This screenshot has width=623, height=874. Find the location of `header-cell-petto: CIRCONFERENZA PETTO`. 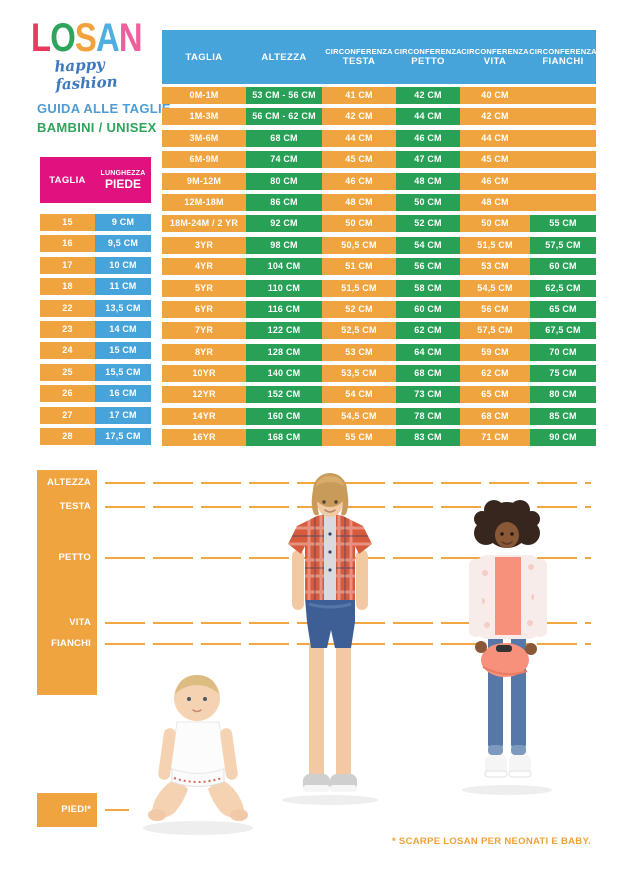

header-cell-petto: CIRCONFERENZA PETTO is located at coordinates (428, 57).